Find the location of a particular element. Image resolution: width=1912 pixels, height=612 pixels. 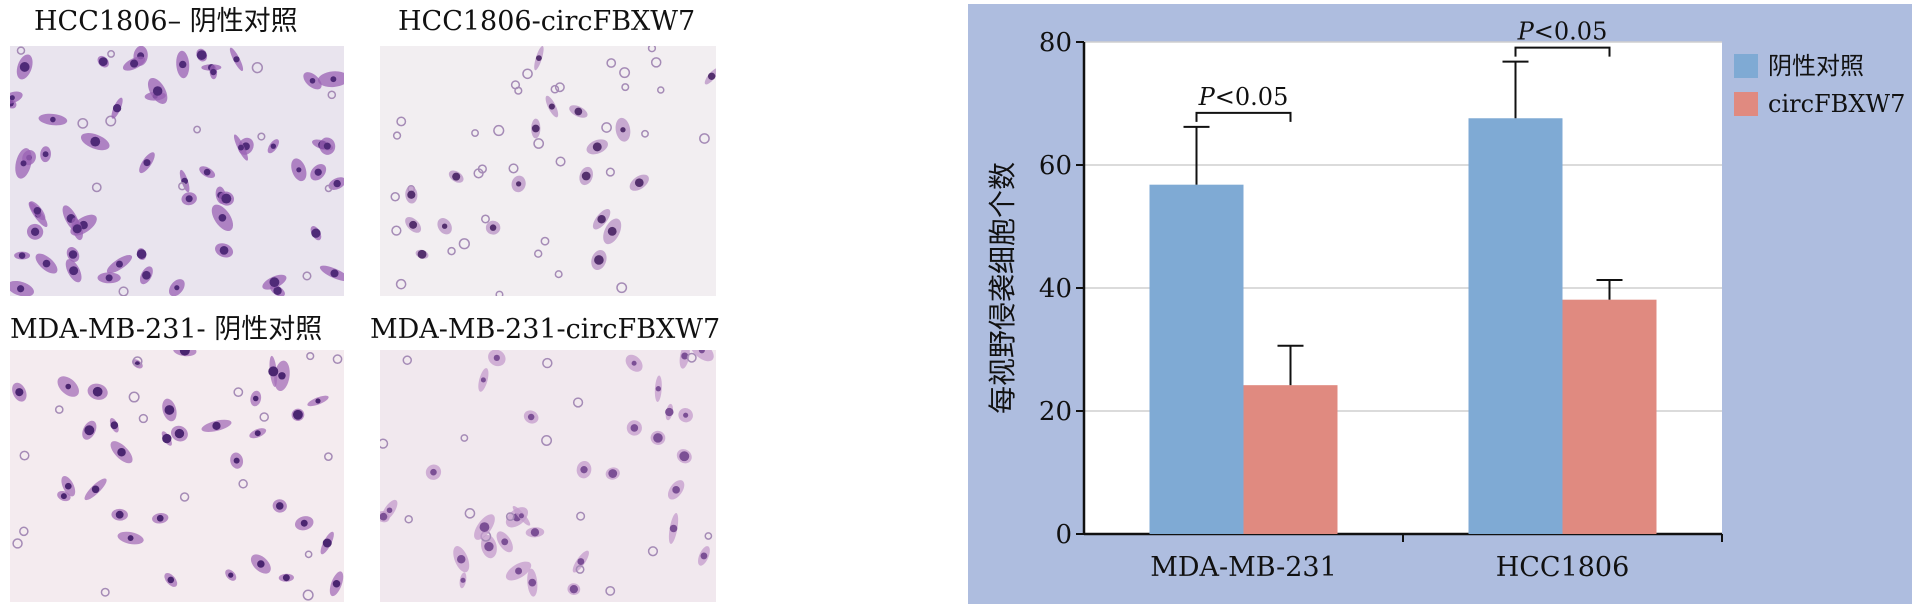

y-tick-label: 0 is located at coordinates (1063, 535).